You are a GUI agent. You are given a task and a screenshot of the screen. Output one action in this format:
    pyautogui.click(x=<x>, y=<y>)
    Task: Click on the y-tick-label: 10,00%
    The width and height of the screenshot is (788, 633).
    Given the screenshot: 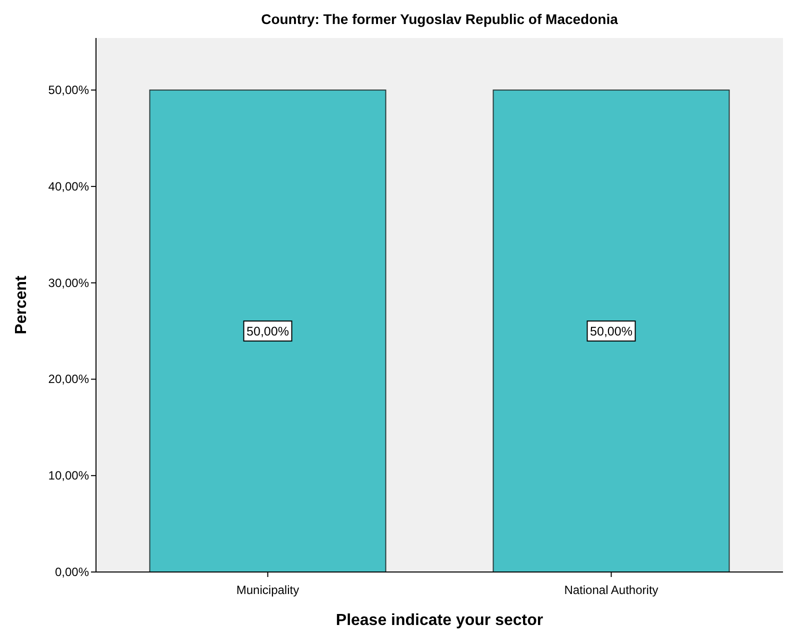 What is the action you would take?
    pyautogui.click(x=69, y=475)
    